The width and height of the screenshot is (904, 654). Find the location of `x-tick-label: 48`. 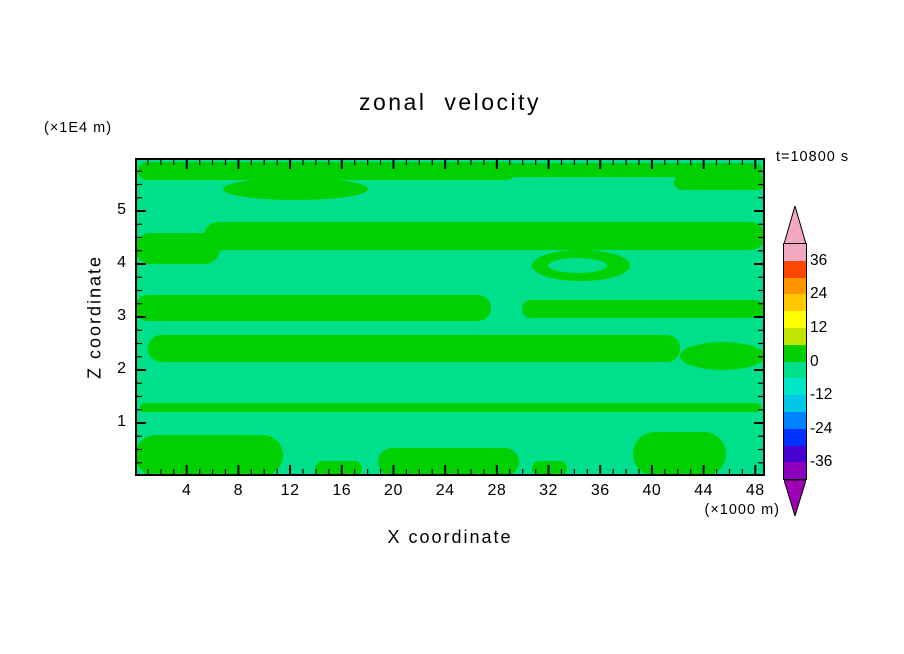

x-tick-label: 48 is located at coordinates (755, 490).